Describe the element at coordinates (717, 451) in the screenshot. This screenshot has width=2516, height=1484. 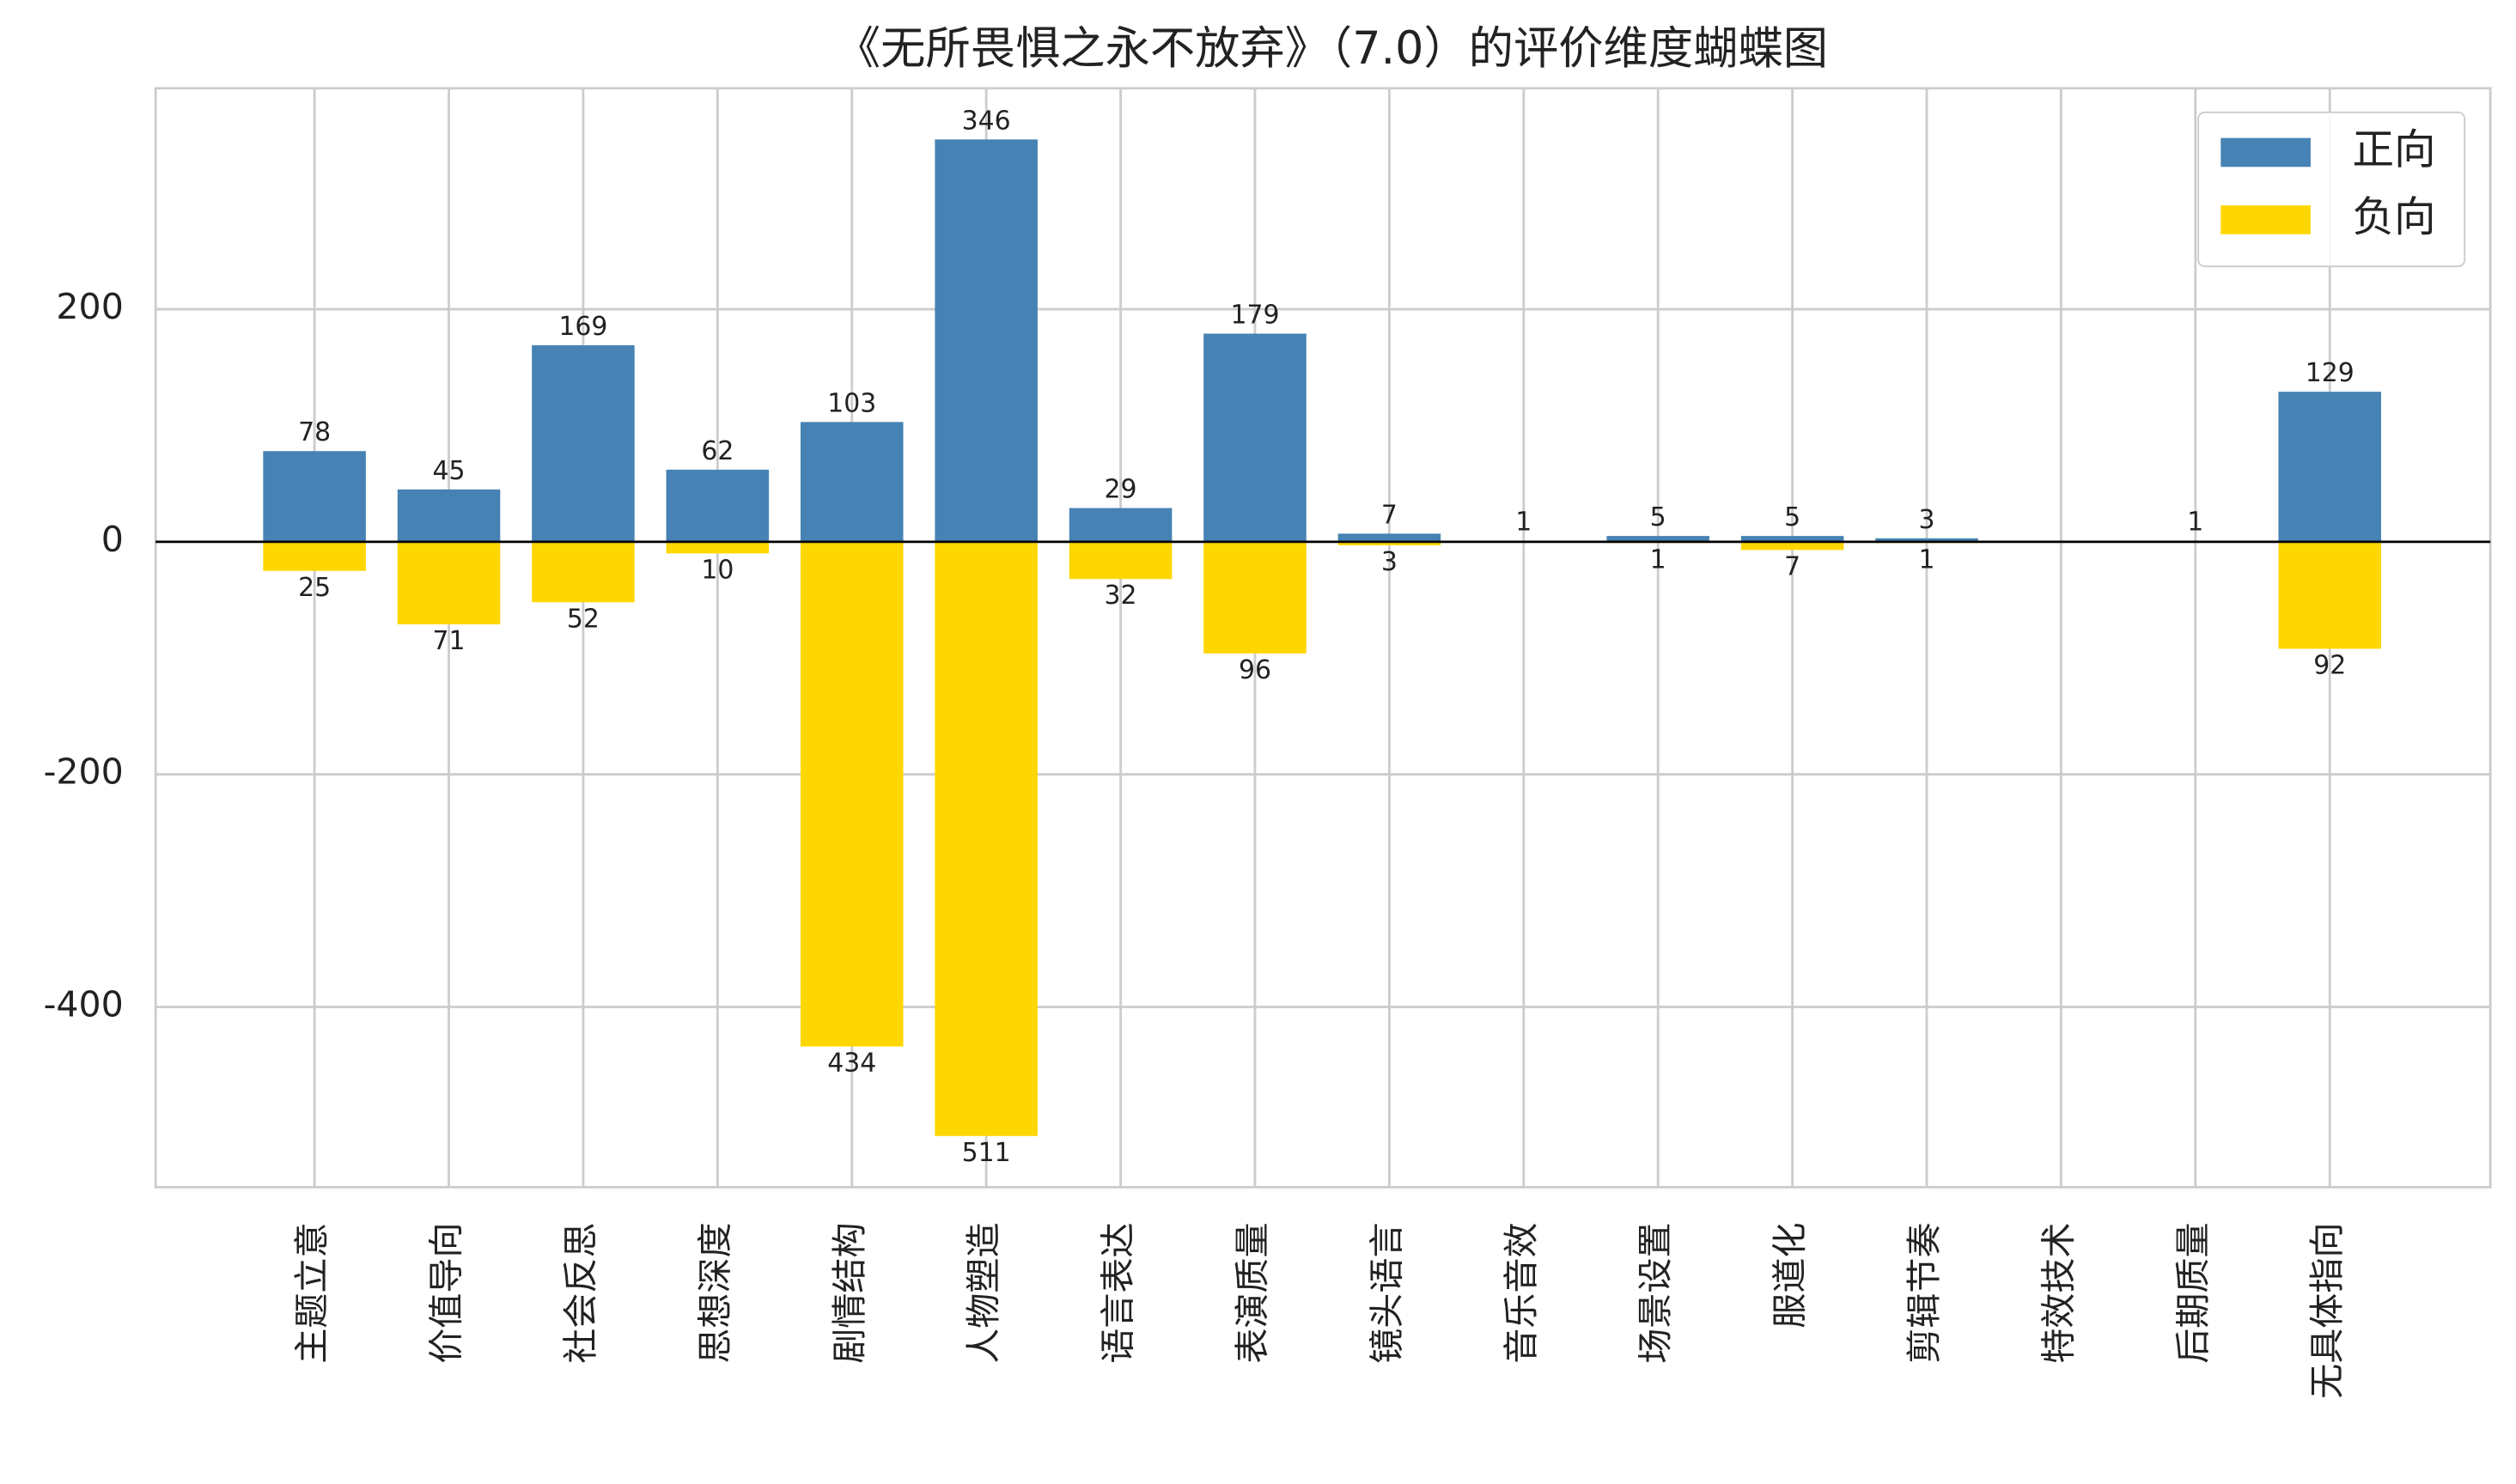
I see `data-label: 62` at that location.